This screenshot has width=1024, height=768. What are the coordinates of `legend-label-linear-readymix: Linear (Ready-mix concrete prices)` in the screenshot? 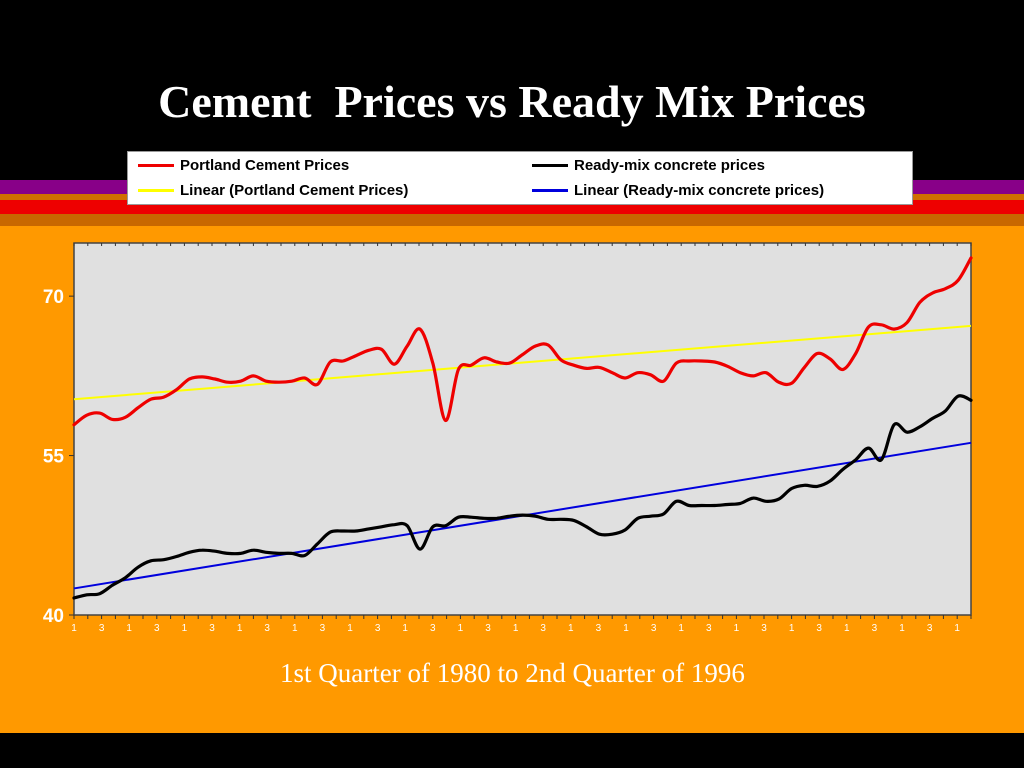 It's located at (699, 190).